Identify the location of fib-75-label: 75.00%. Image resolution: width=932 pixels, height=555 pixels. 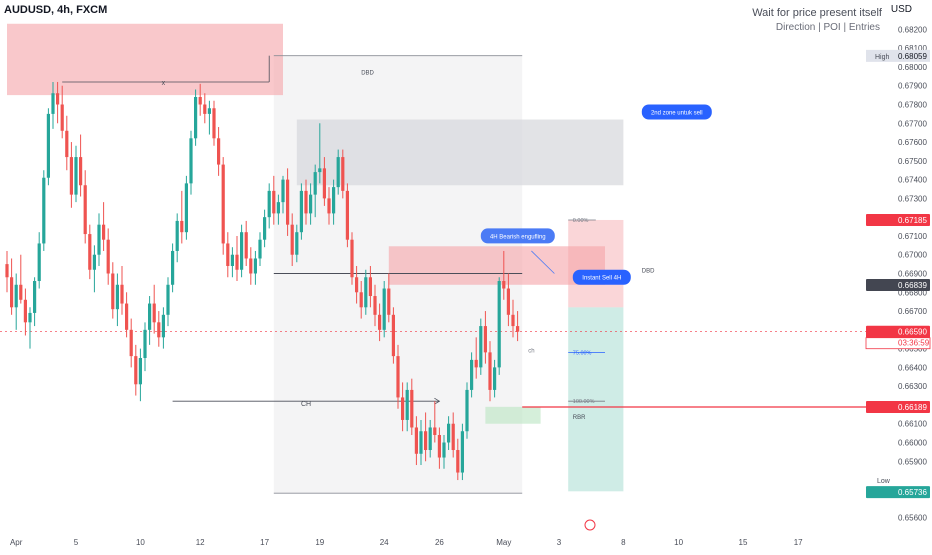
(582, 353).